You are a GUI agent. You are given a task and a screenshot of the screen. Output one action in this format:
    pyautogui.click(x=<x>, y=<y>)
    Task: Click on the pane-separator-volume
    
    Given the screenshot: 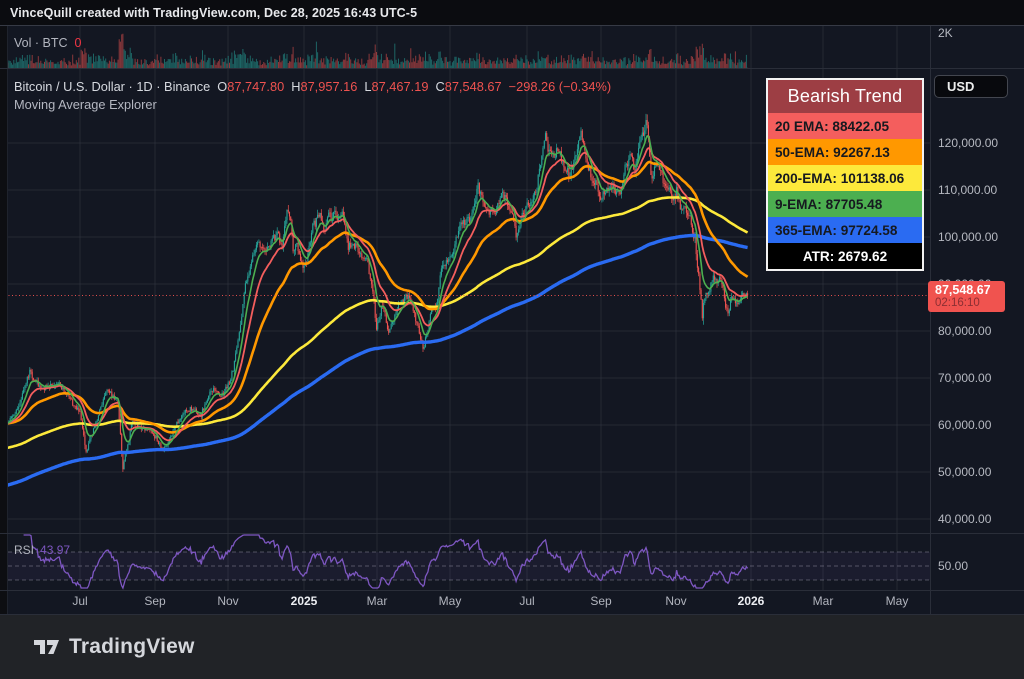 What is the action you would take?
    pyautogui.click(x=512, y=68)
    